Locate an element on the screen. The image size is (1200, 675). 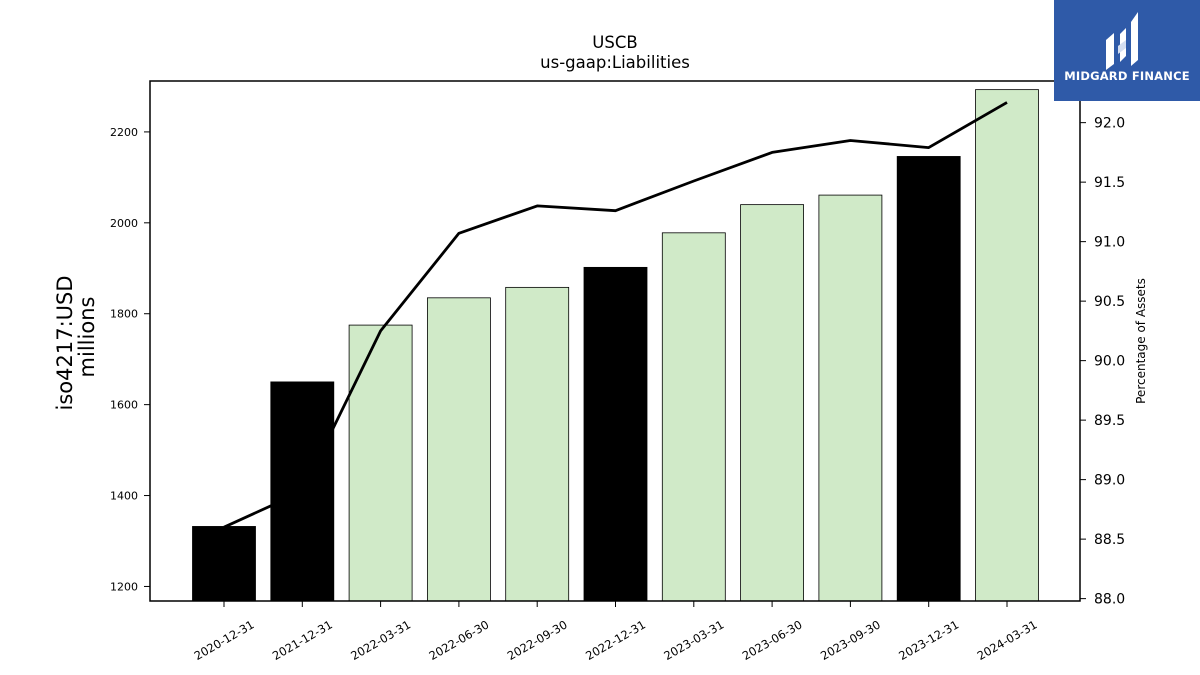
midgard-finance-logo: MIDGARD FINANCE is located at coordinates (1127, 50).